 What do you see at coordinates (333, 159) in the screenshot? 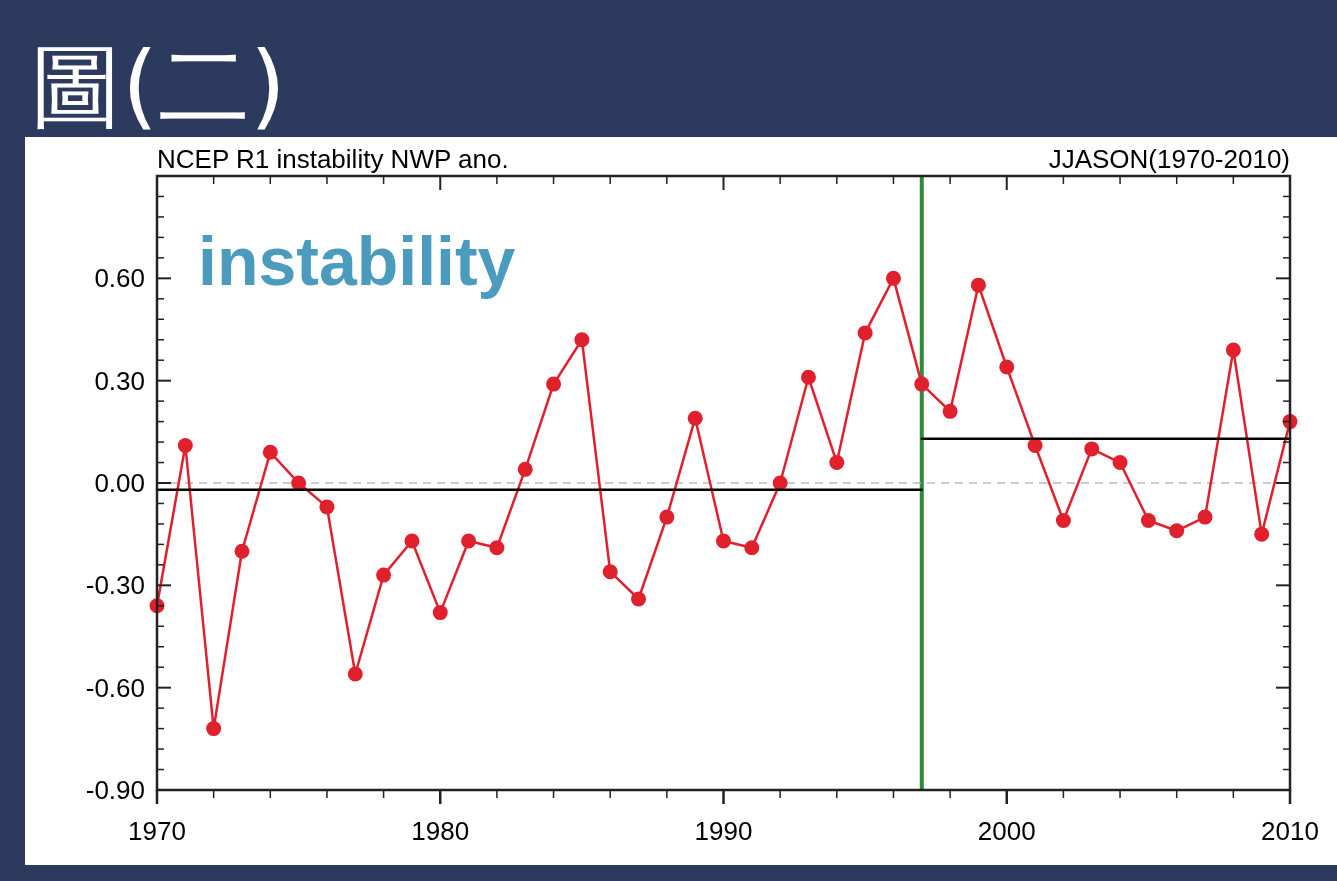
I see `subtitle: NCEP R1 instability NWP ano.` at bounding box center [333, 159].